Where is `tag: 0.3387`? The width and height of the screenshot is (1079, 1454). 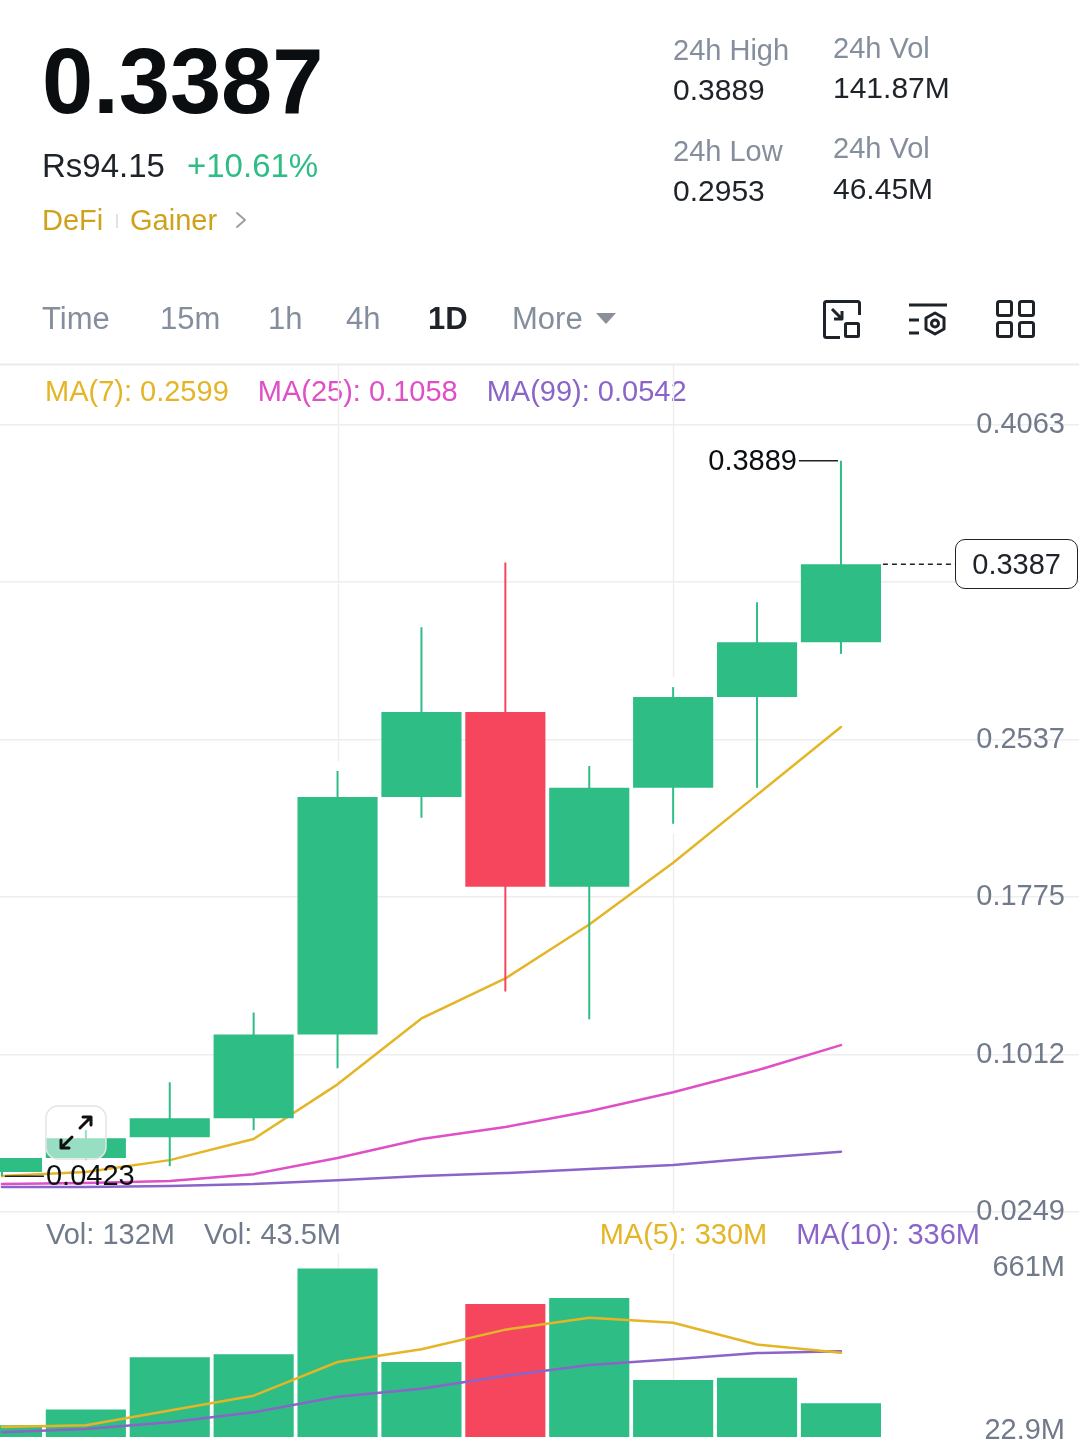 tag: 0.3387 is located at coordinates (1016, 564).